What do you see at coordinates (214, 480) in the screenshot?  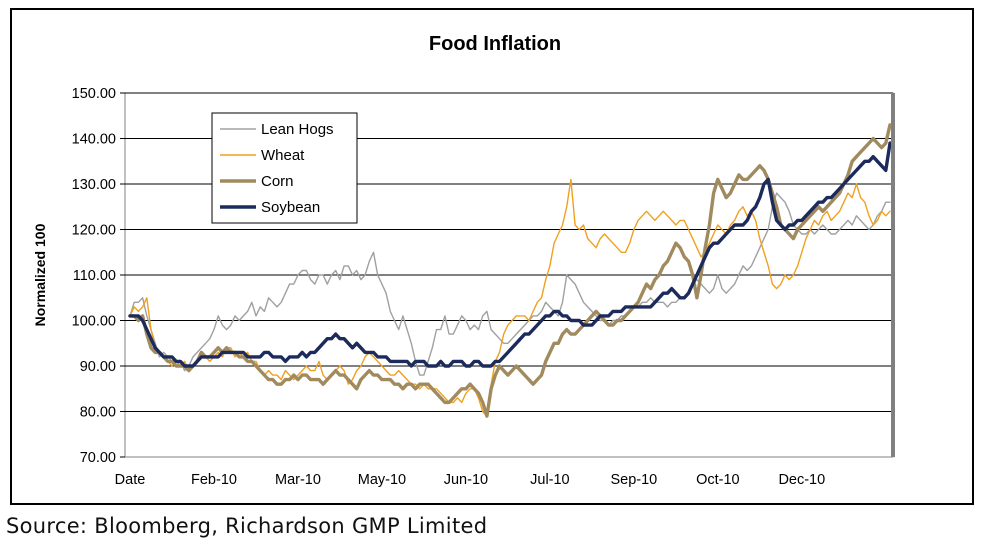 I see `x-tick-label: Feb-10` at bounding box center [214, 480].